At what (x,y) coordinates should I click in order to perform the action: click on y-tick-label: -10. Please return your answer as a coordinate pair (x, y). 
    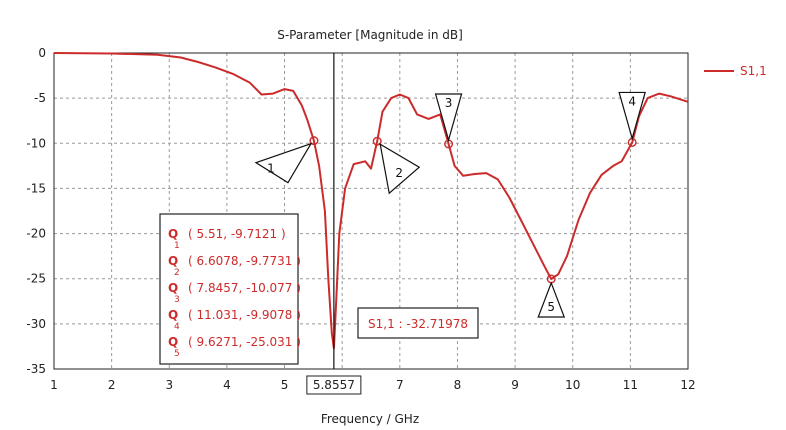
    Looking at the image, I should click on (36, 143).